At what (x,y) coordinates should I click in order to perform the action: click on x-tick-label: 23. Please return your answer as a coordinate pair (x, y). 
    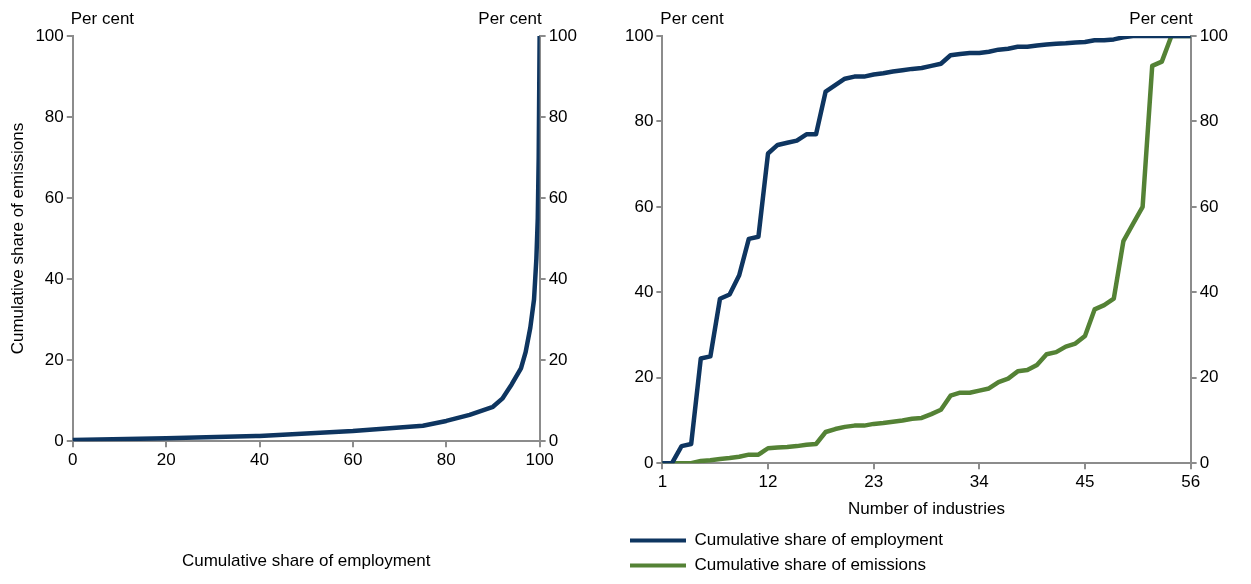
    Looking at the image, I should click on (874, 482).